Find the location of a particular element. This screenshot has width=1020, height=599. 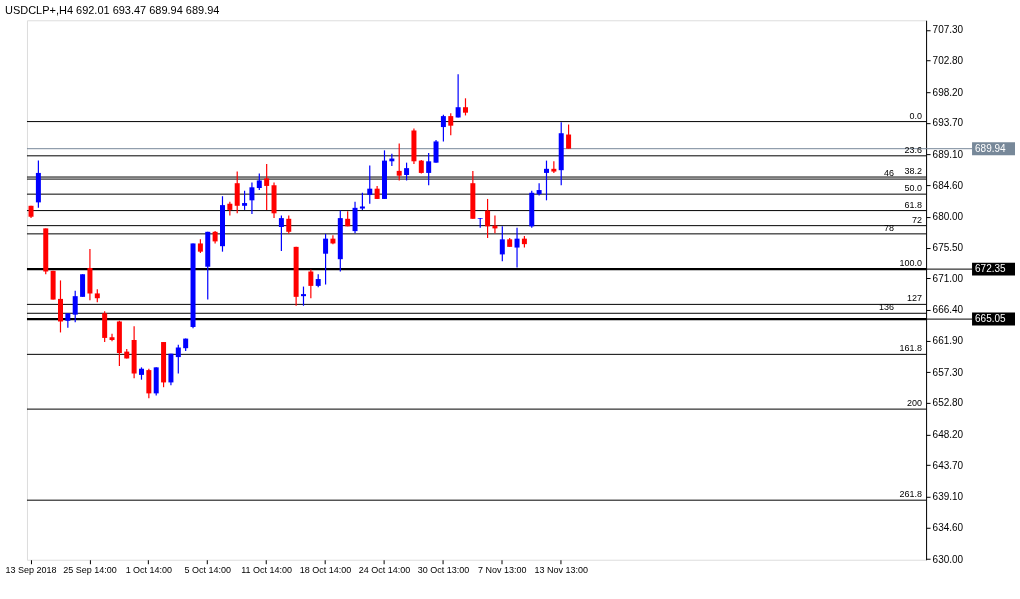

annotation: 200 is located at coordinates (915, 403).